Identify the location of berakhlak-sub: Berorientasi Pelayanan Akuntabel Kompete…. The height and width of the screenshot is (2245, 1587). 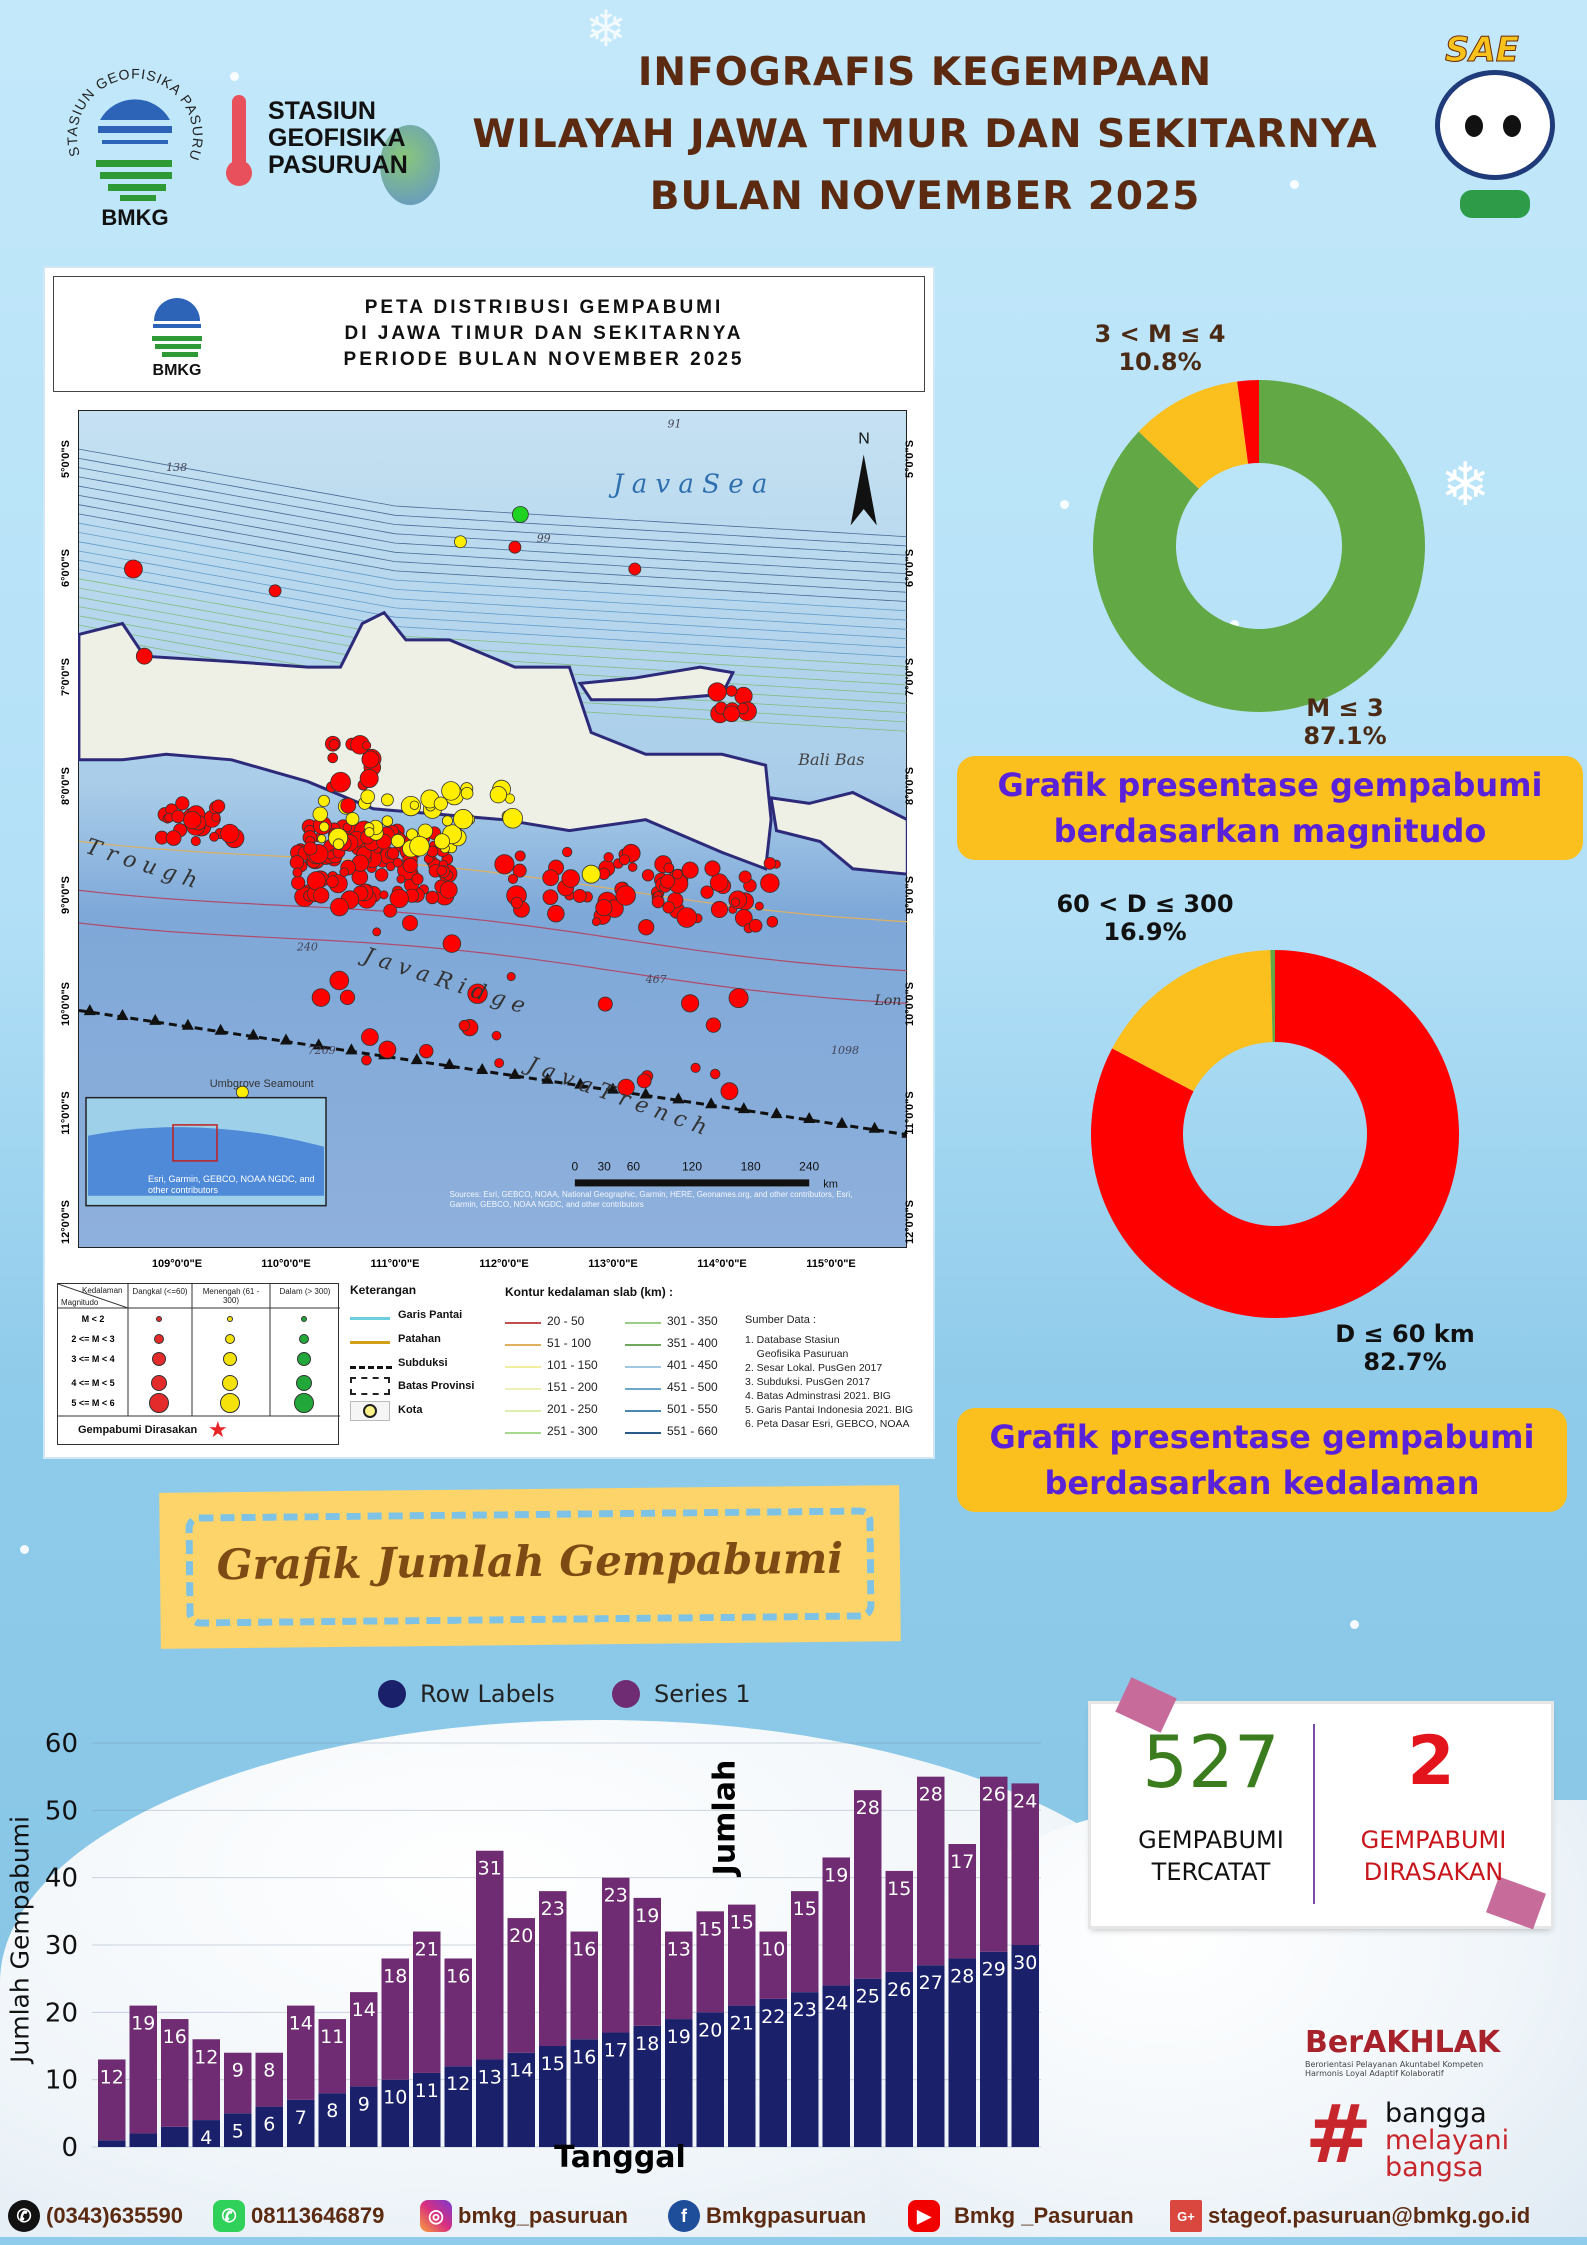
(1394, 2064).